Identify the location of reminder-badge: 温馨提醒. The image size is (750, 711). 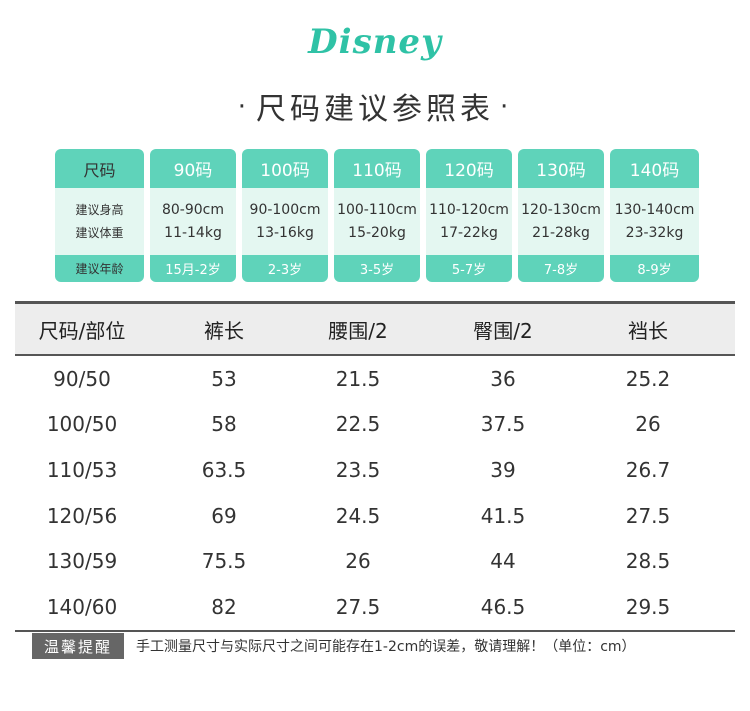
(78, 646).